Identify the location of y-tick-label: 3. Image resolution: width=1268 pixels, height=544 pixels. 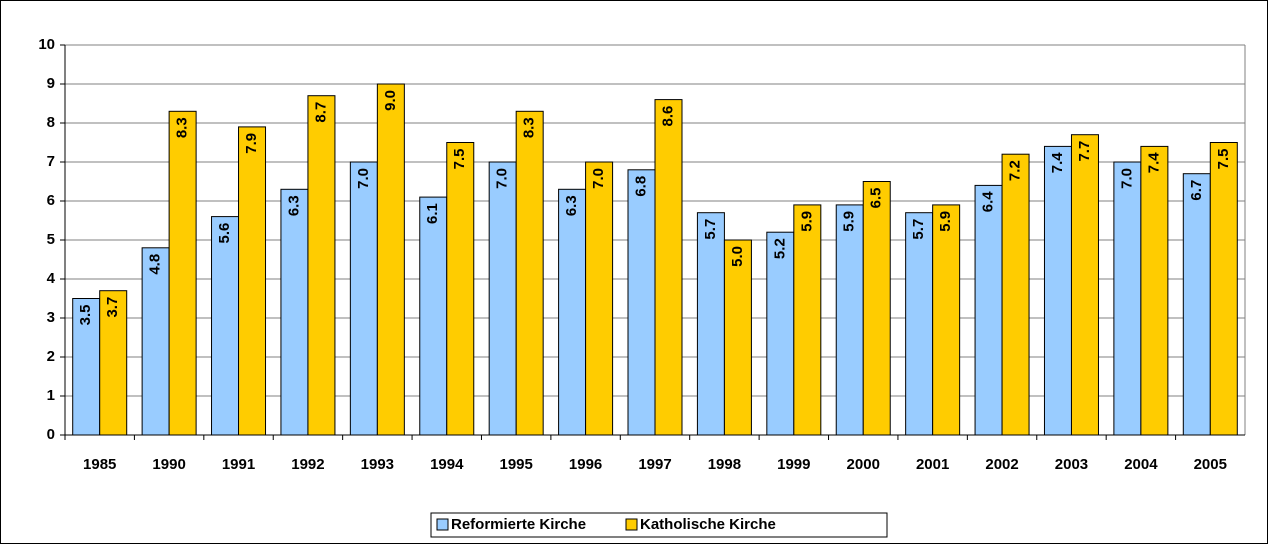
(51, 317).